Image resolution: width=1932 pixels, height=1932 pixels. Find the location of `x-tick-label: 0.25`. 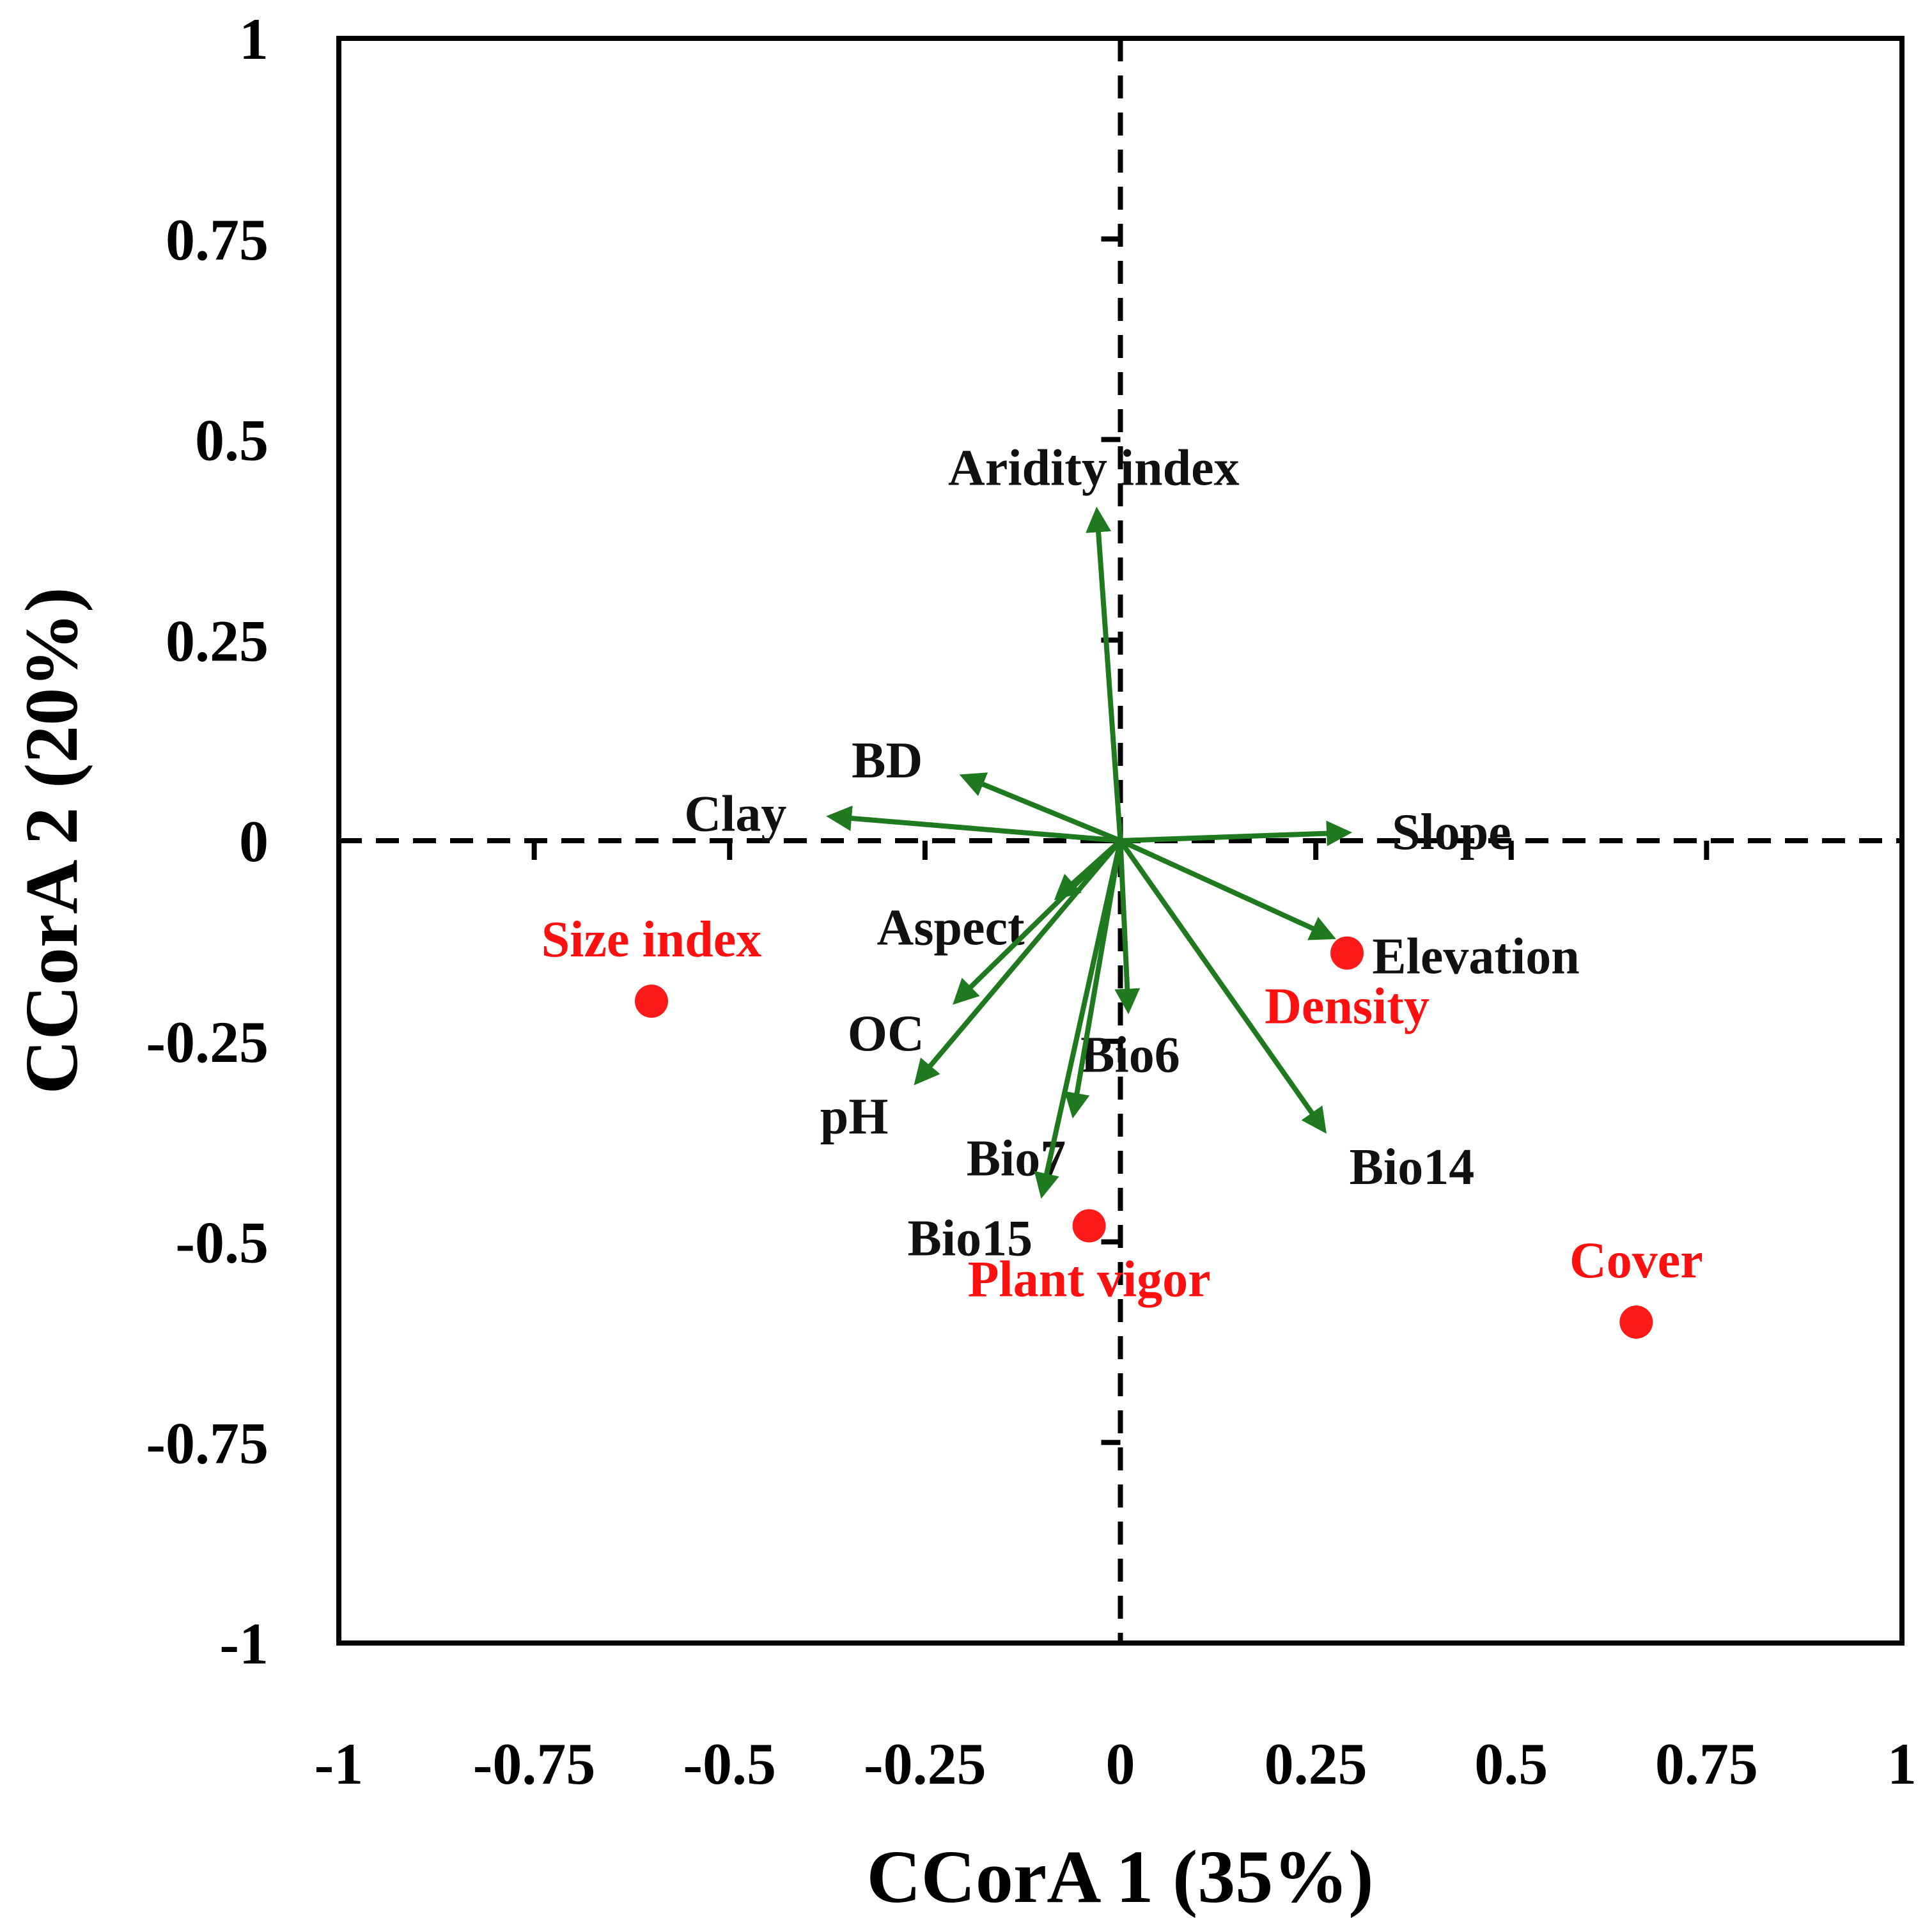

x-tick-label: 0.25 is located at coordinates (1316, 1763).